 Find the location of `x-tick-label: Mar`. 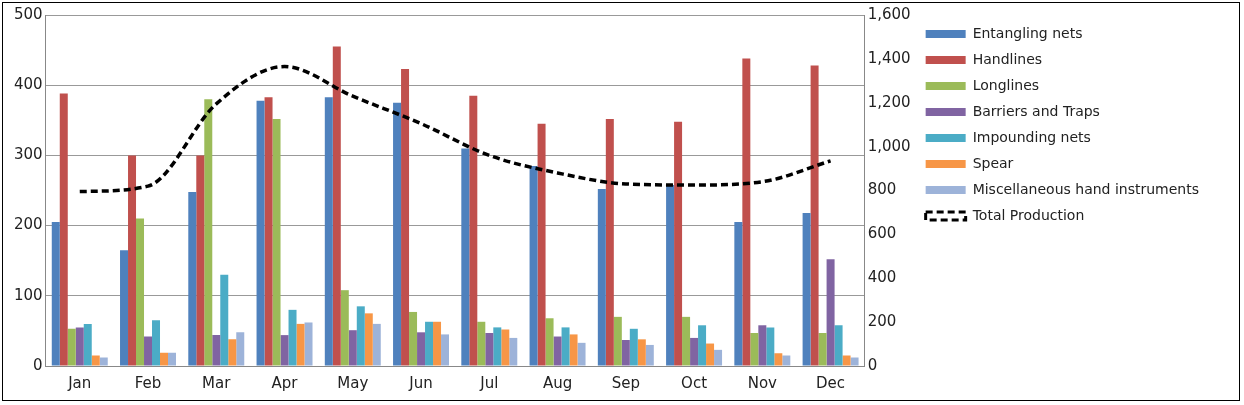

x-tick-label: Mar is located at coordinates (217, 382).